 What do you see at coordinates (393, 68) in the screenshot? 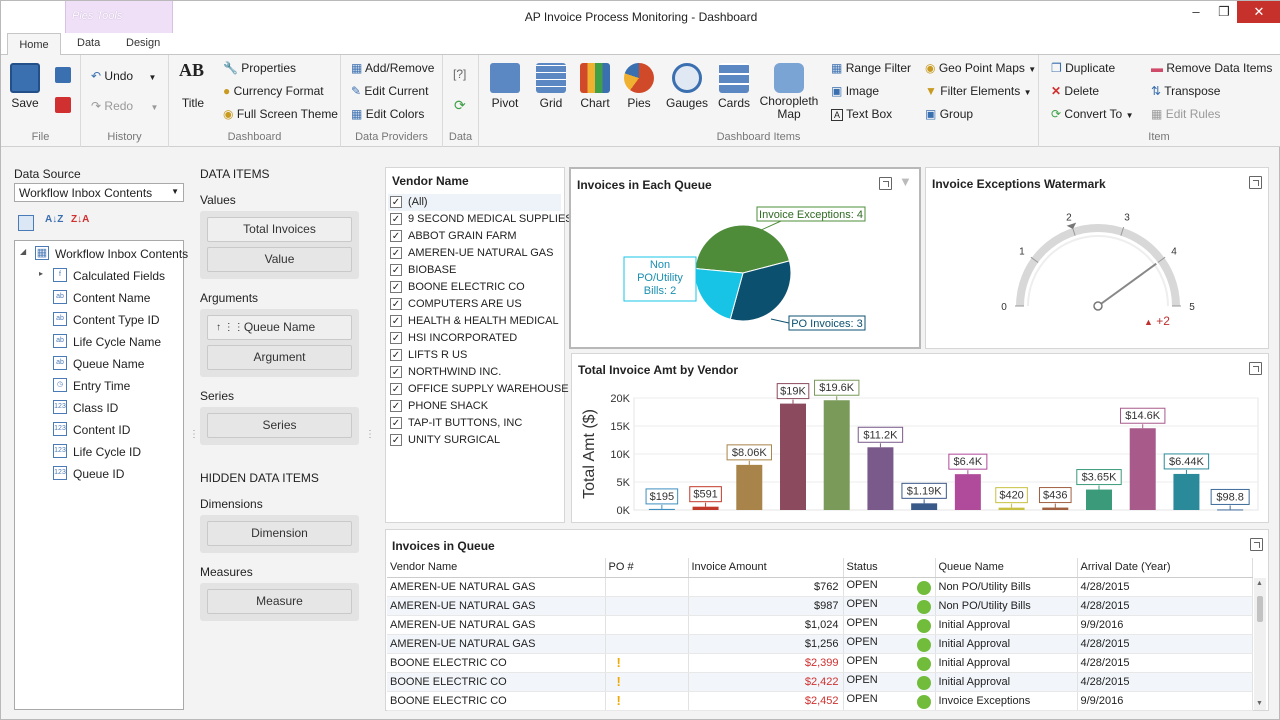
I see `add-remove-button: ▦ Add/Remove` at bounding box center [393, 68].